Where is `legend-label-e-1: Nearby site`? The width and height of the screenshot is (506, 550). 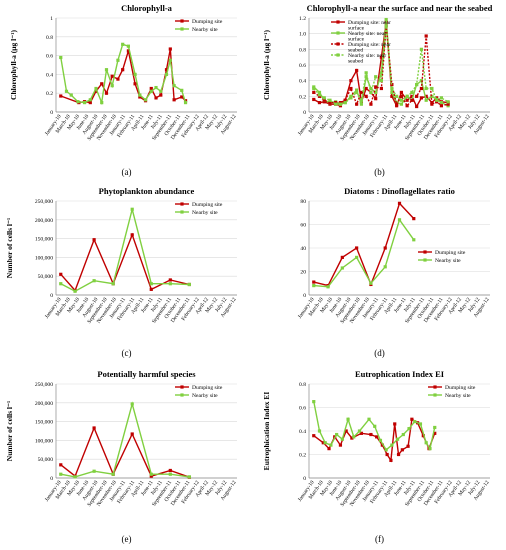
legend-label-e-1: Nearby site is located at coordinates (205, 396).